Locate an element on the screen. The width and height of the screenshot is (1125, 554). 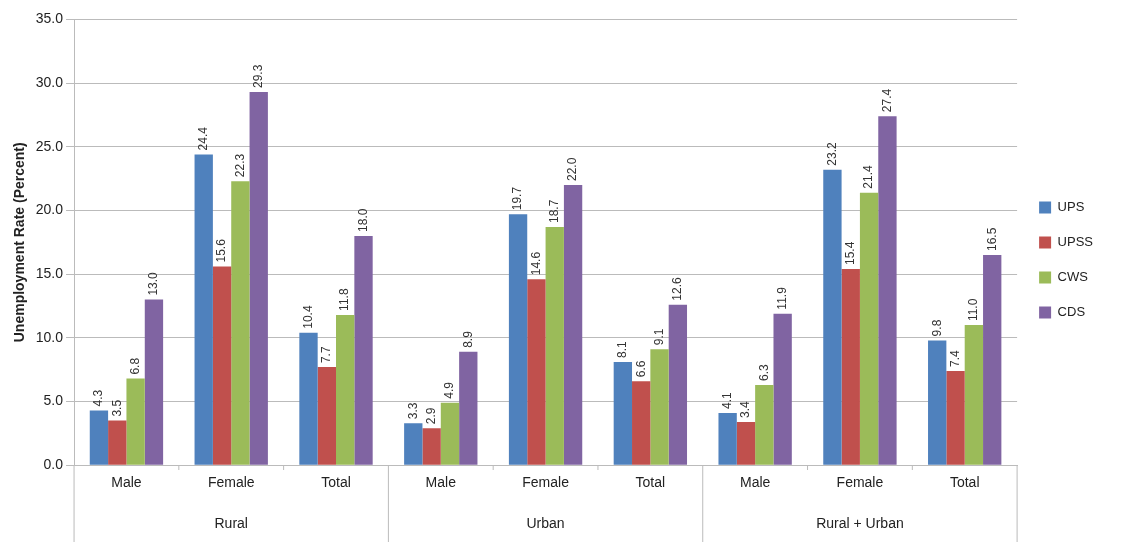
data-label: 22.0 is located at coordinates (572, 169).